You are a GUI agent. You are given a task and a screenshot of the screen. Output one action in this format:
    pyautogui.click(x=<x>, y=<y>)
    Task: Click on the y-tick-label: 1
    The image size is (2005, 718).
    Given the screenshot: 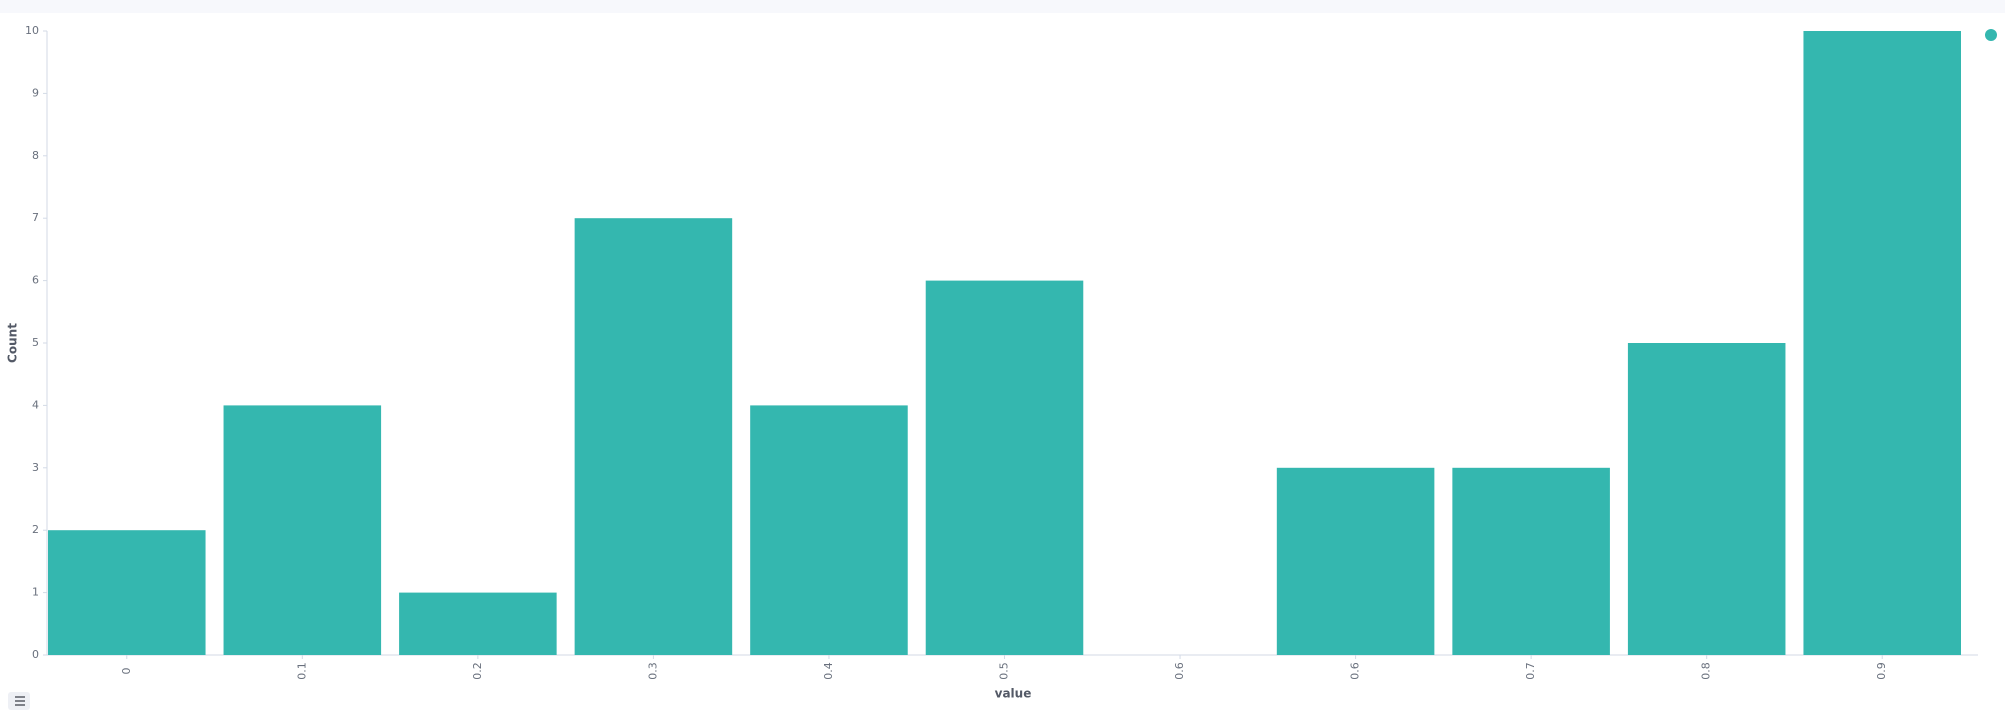 What is the action you would take?
    pyautogui.click(x=35, y=592)
    